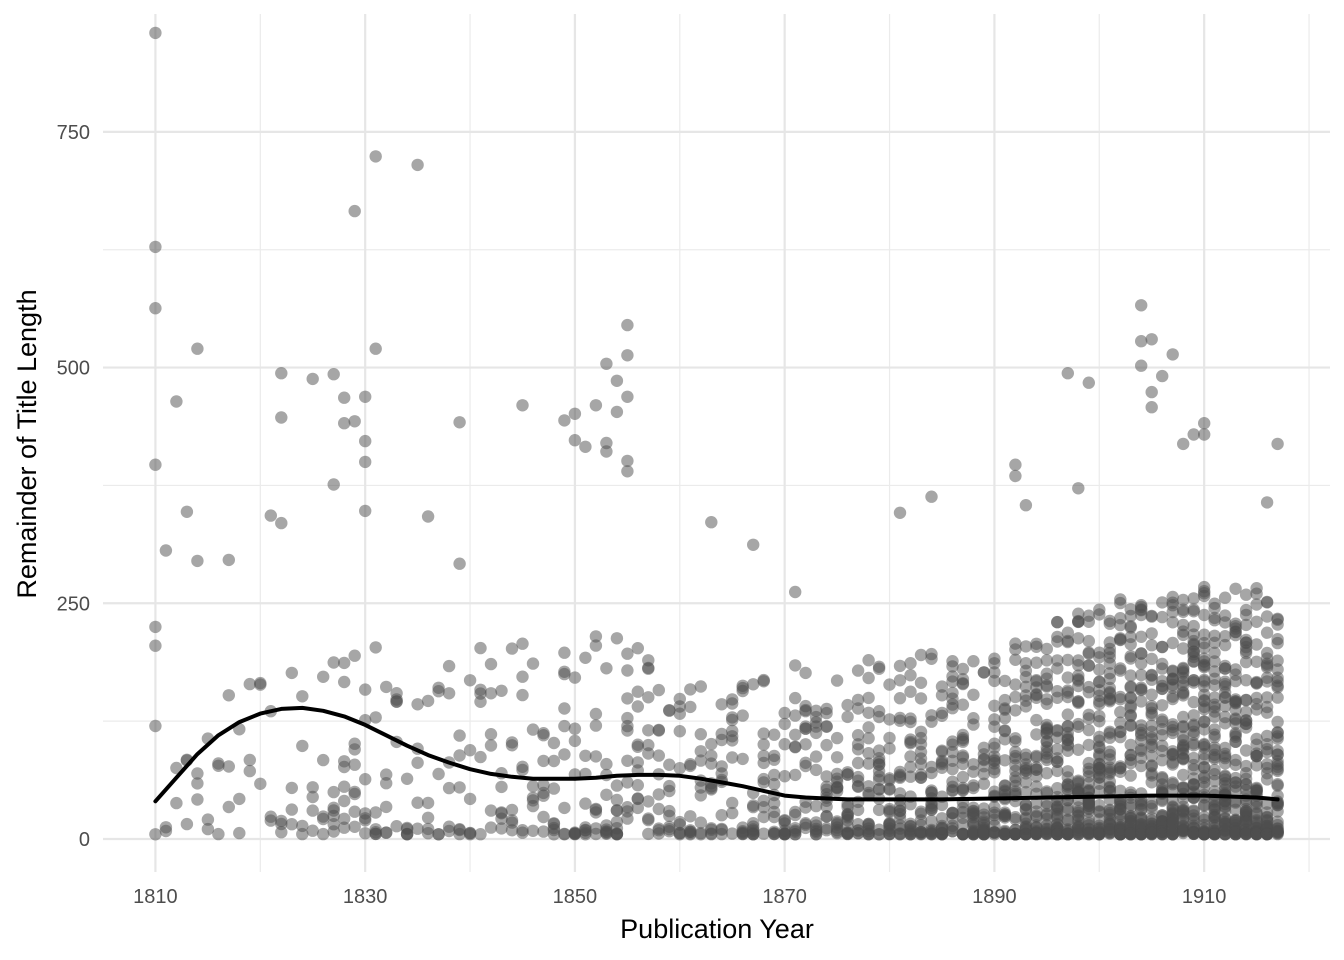  Describe the element at coordinates (27, 443) in the screenshot. I see `y-axis-title: Remainder of Title Length` at that location.